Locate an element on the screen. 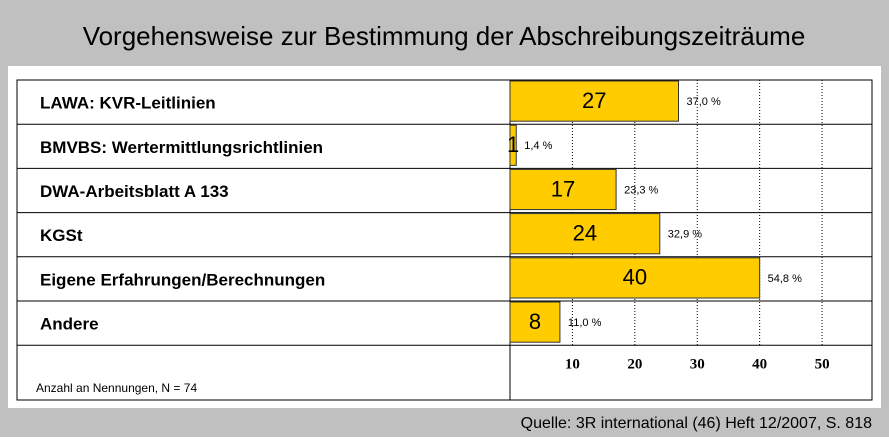 Image resolution: width=889 pixels, height=442 pixels. percent-label: 54,8 % is located at coordinates (785, 279).